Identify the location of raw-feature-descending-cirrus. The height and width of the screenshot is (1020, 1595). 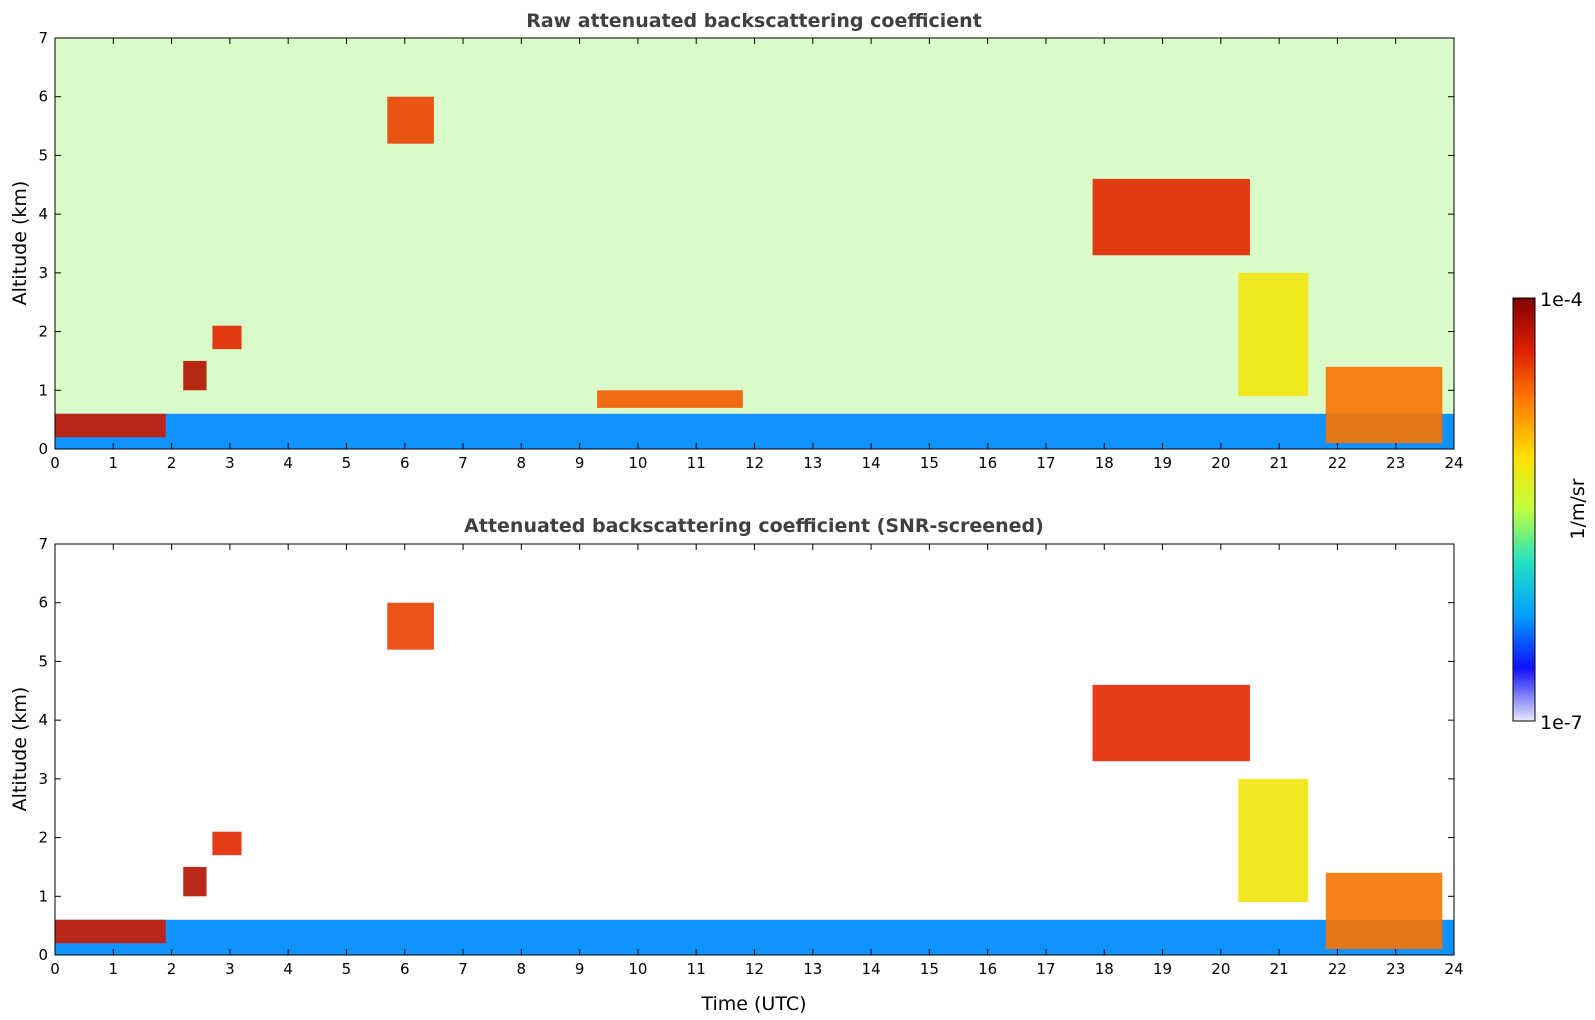
(1171, 217).